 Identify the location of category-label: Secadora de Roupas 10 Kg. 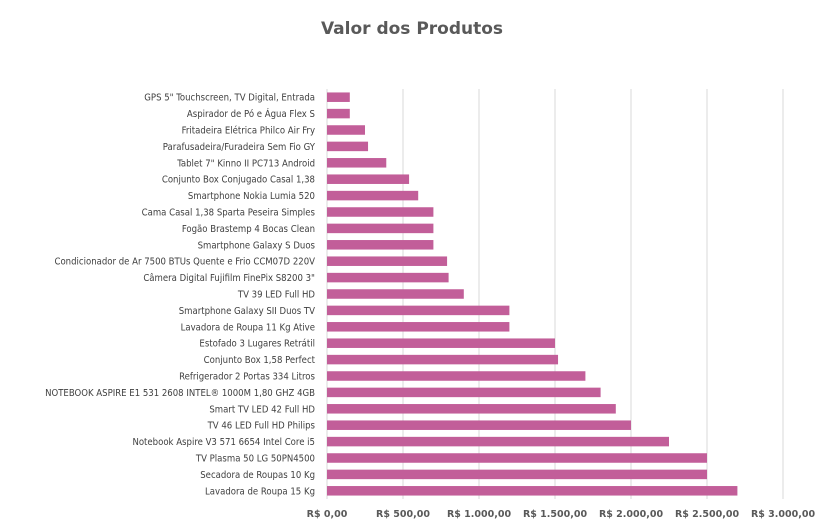
(257, 475).